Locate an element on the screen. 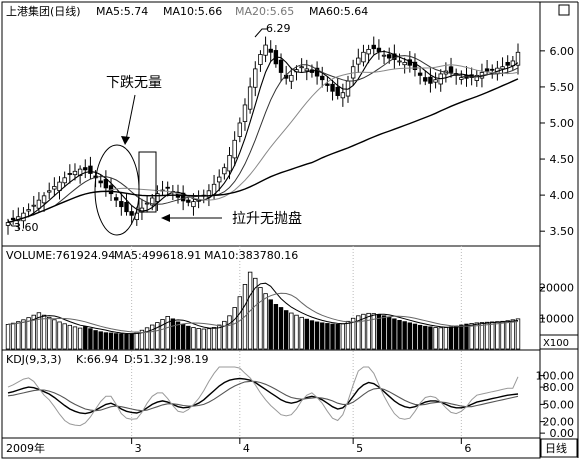 This screenshot has width=580, height=461. high-marker is located at coordinates (261, 33).